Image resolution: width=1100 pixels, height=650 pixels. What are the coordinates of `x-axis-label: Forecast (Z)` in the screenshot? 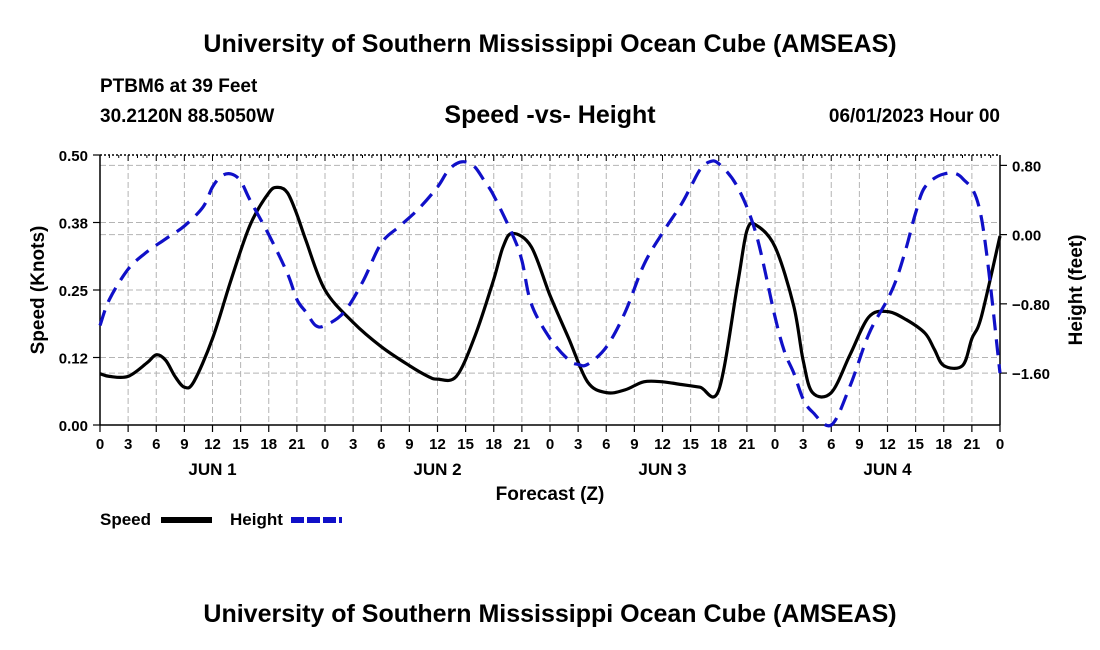 It's located at (550, 494).